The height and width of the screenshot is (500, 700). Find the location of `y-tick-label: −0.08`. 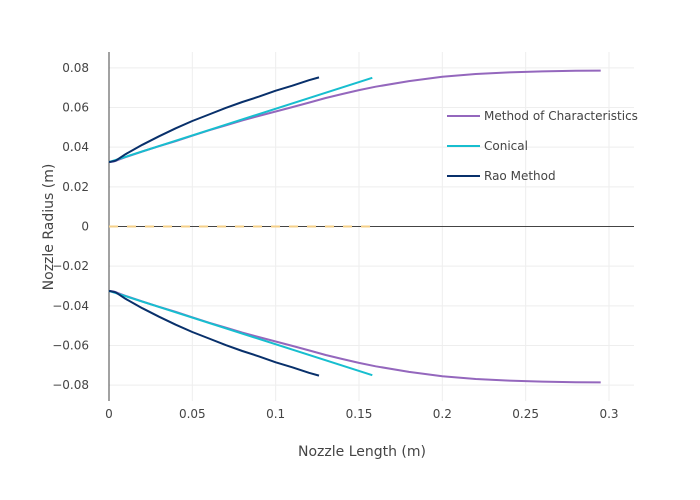

y-tick-label: −0.08 is located at coordinates (70, 385).